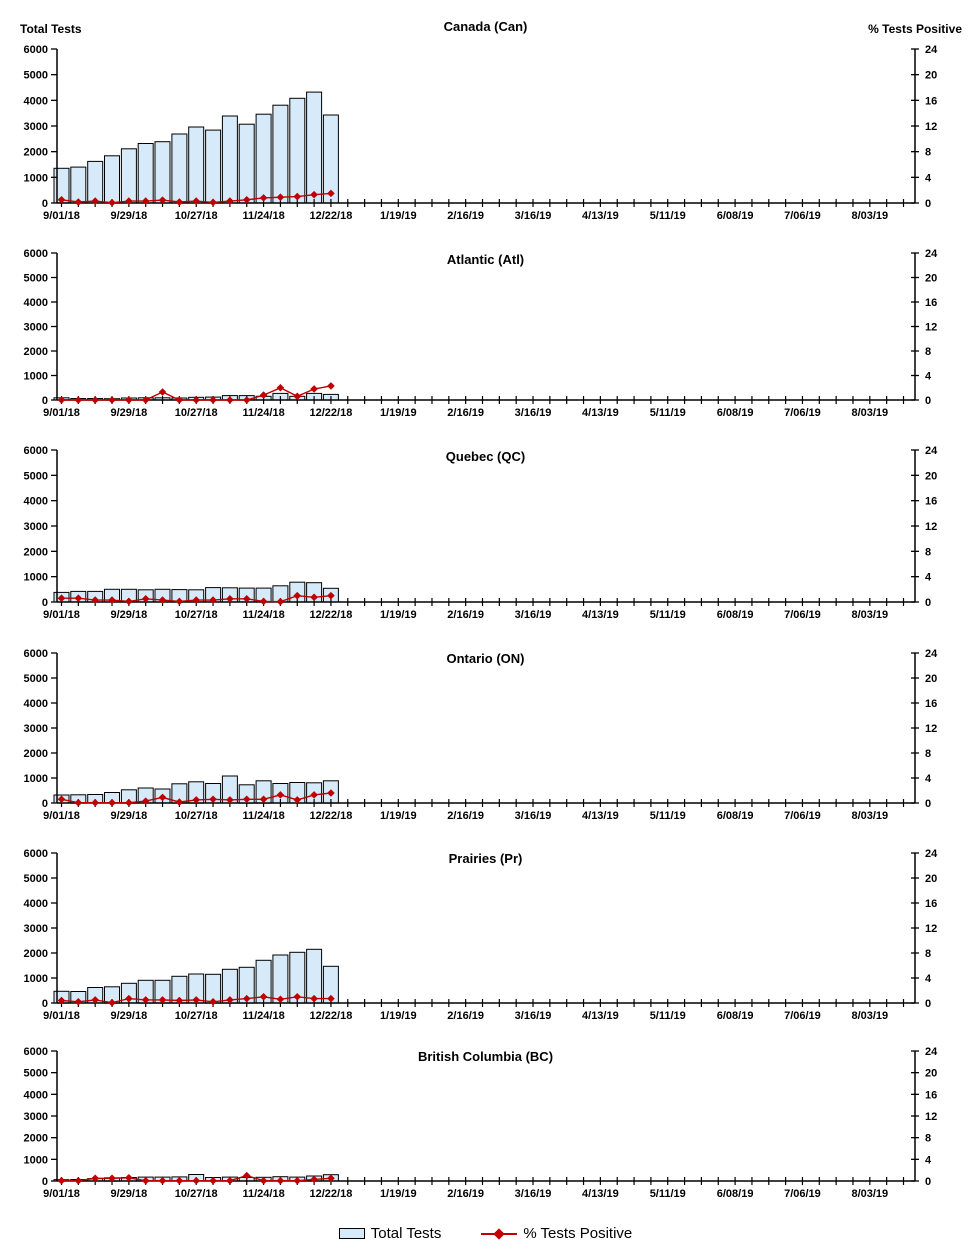  What do you see at coordinates (668, 216) in the screenshot?
I see `x-axis-date-label: 5/11/19` at bounding box center [668, 216].